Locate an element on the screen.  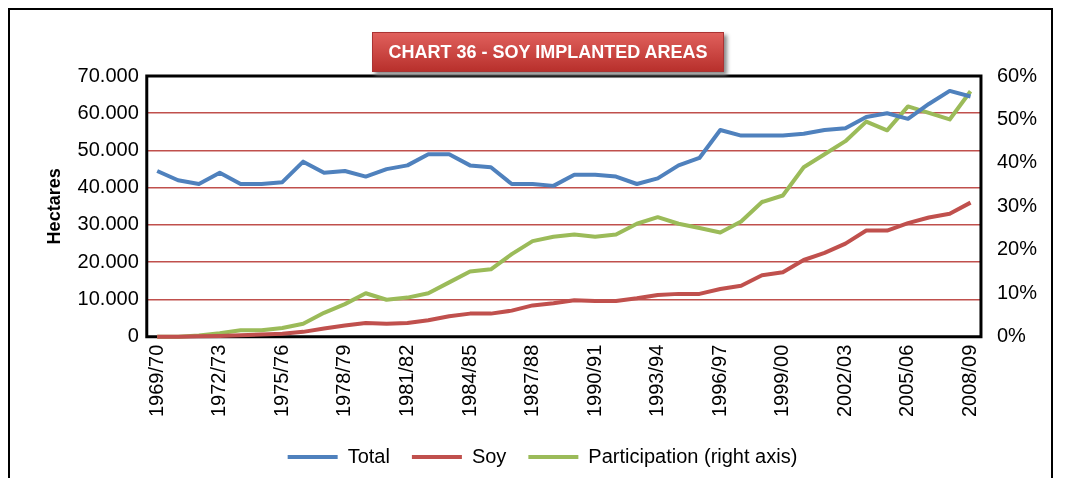
legend-label: Total is located at coordinates (368, 455).